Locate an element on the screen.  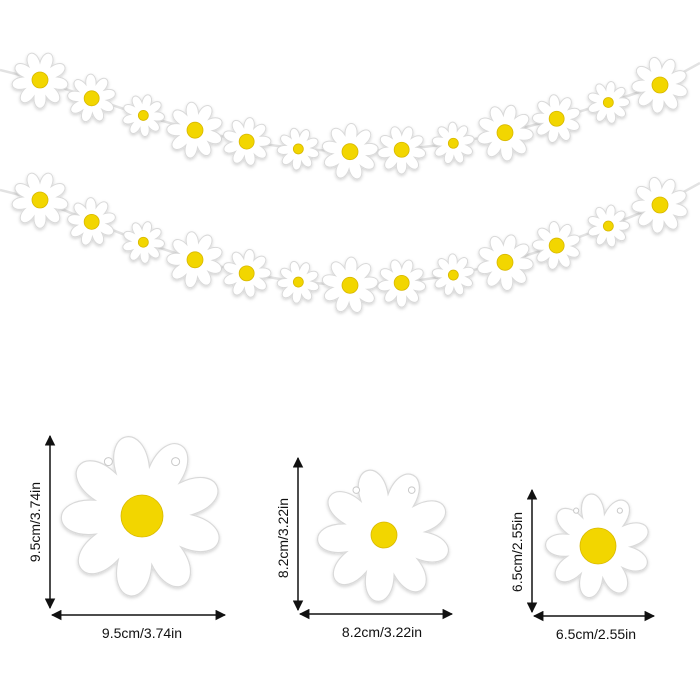
large-daisy-flower is located at coordinates (140, 516).